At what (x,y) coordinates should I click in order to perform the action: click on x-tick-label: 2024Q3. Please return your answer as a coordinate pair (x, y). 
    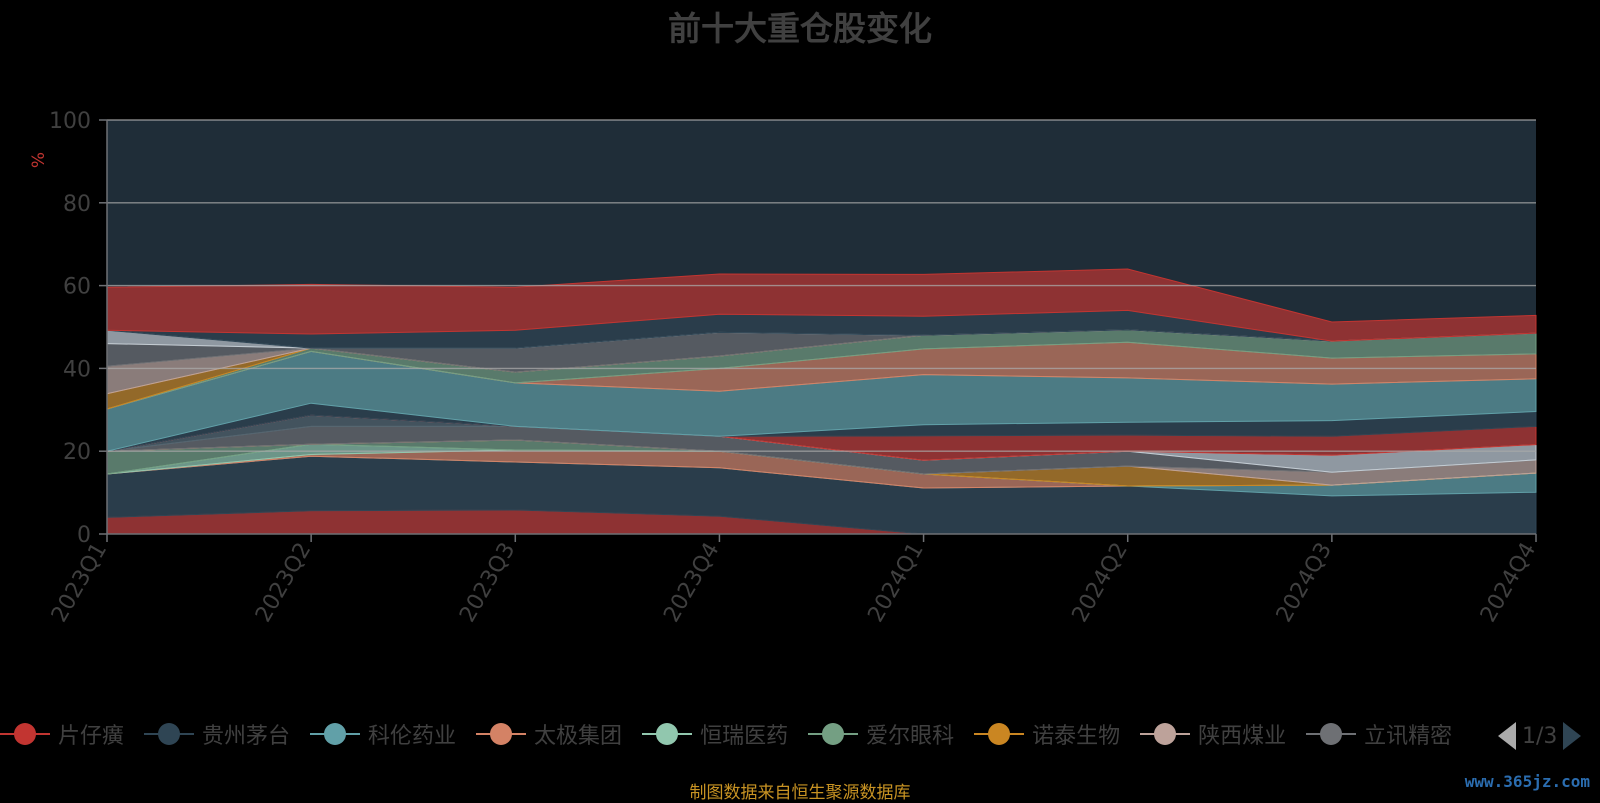
    Looking at the image, I should click on (1304, 583).